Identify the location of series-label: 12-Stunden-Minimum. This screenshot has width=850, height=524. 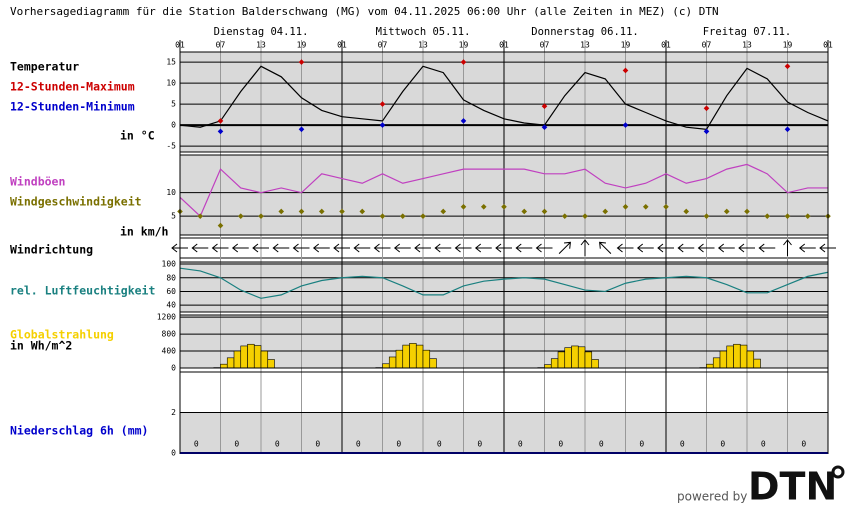
(72, 107).